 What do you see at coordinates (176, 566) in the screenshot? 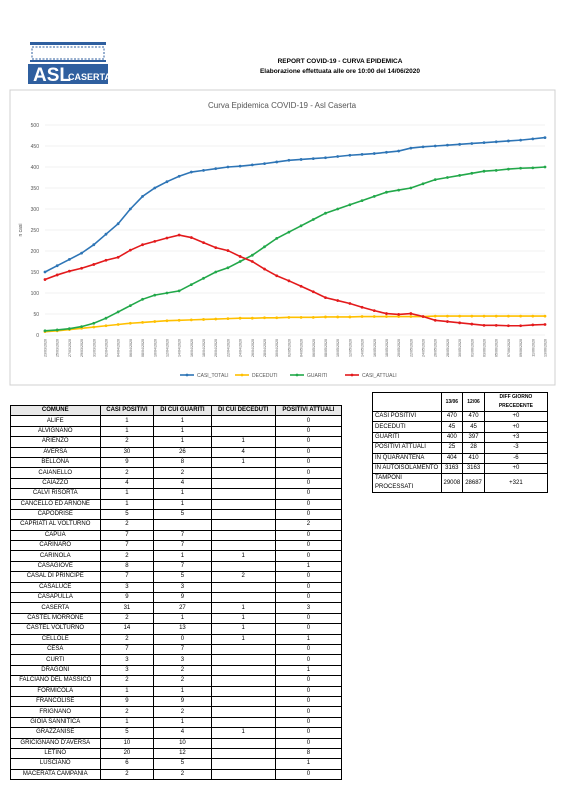
I see `comune-row: CASAGIOVE 8 7 1` at bounding box center [176, 566].